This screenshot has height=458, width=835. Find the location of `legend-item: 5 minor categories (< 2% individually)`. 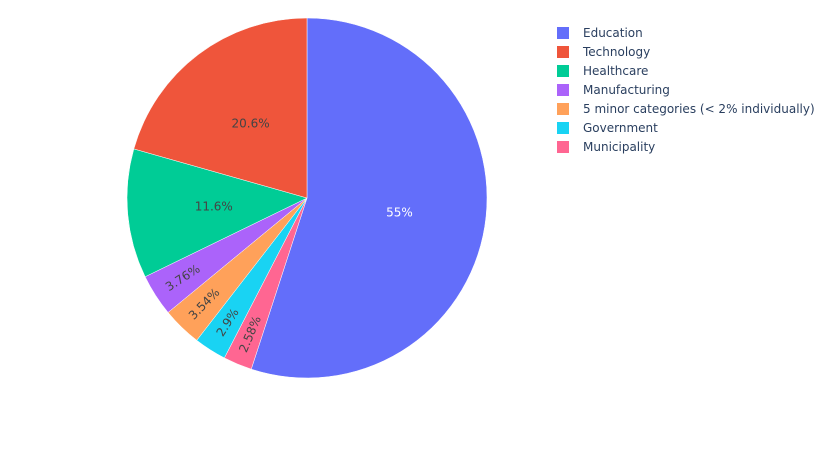

legend-item: 5 minor categories (< 2% individually) is located at coordinates (686, 109).